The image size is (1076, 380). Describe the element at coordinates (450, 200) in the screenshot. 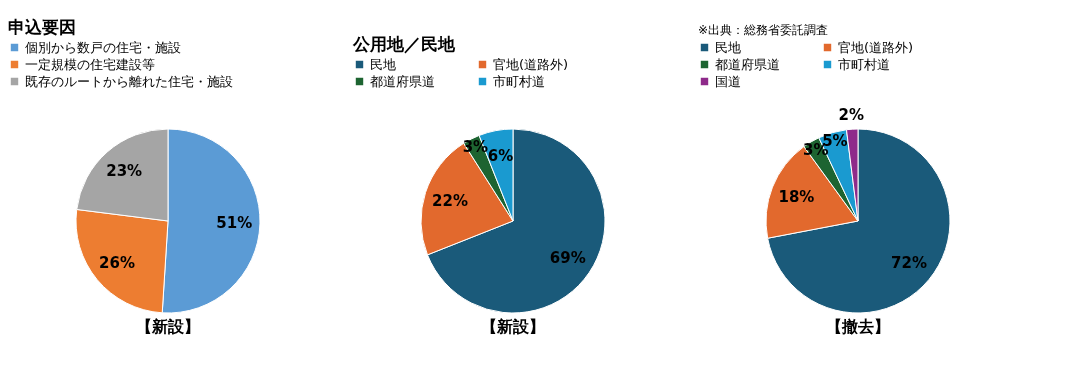

I see `data-label: 22%` at that location.